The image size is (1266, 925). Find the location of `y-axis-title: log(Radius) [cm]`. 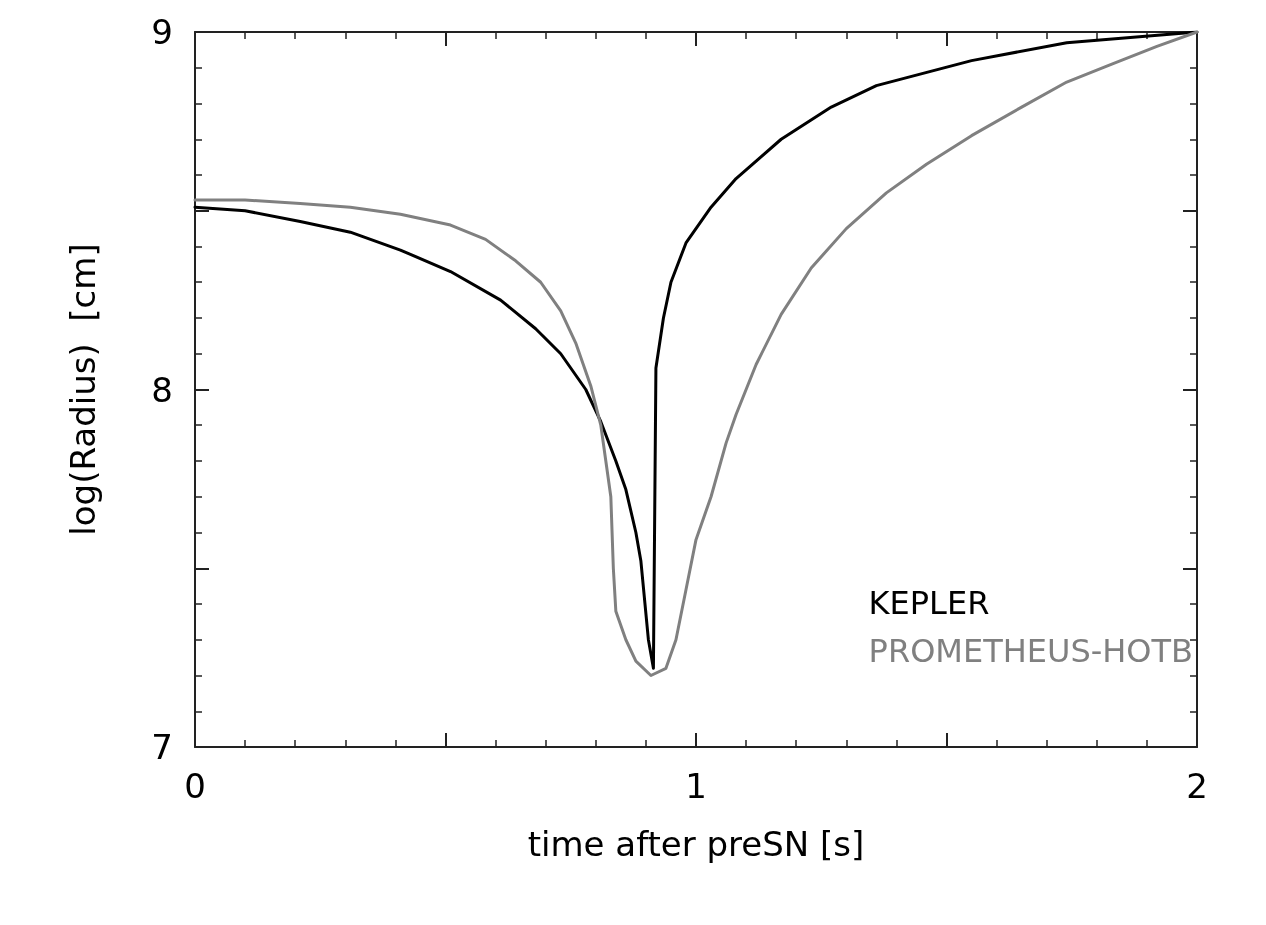

y-axis-title: log(Radius) [cm] is located at coordinates (83, 389).